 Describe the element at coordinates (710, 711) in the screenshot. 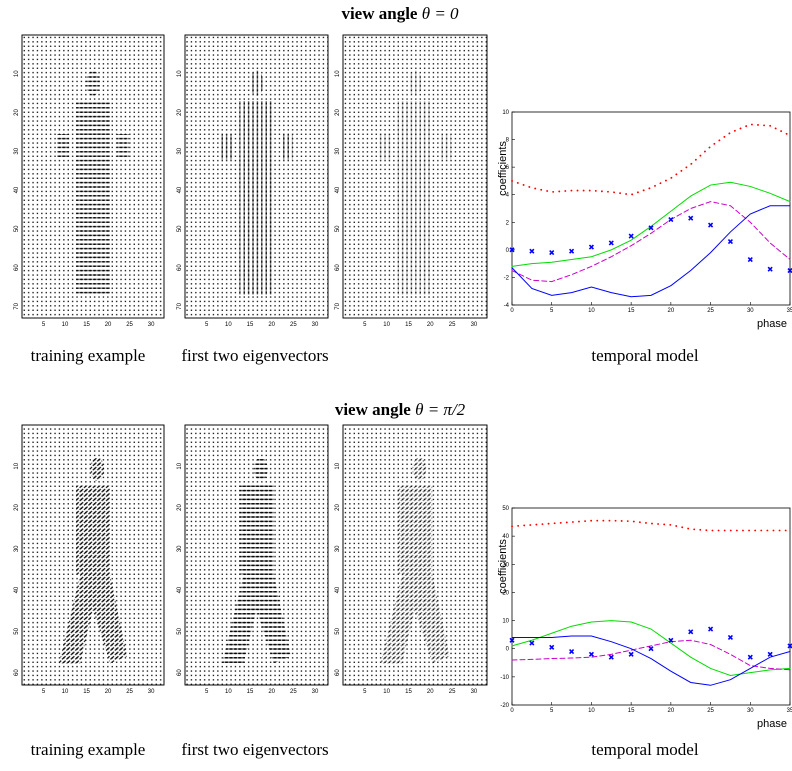

I see `x-tick-label: 25` at that location.